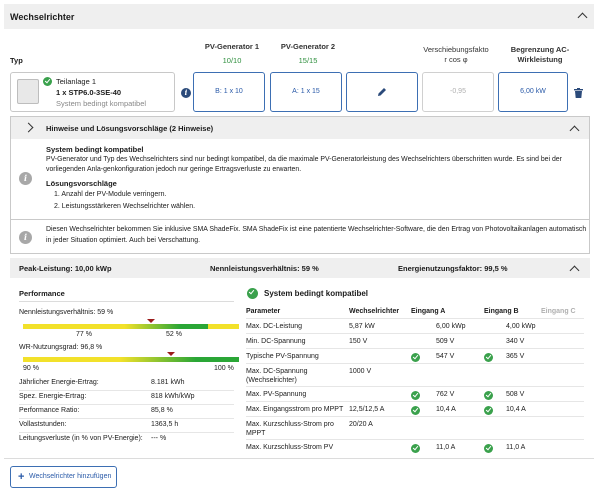  What do you see at coordinates (232, 46) in the screenshot?
I see `col-pv1: PV-Generator 1` at bounding box center [232, 46].